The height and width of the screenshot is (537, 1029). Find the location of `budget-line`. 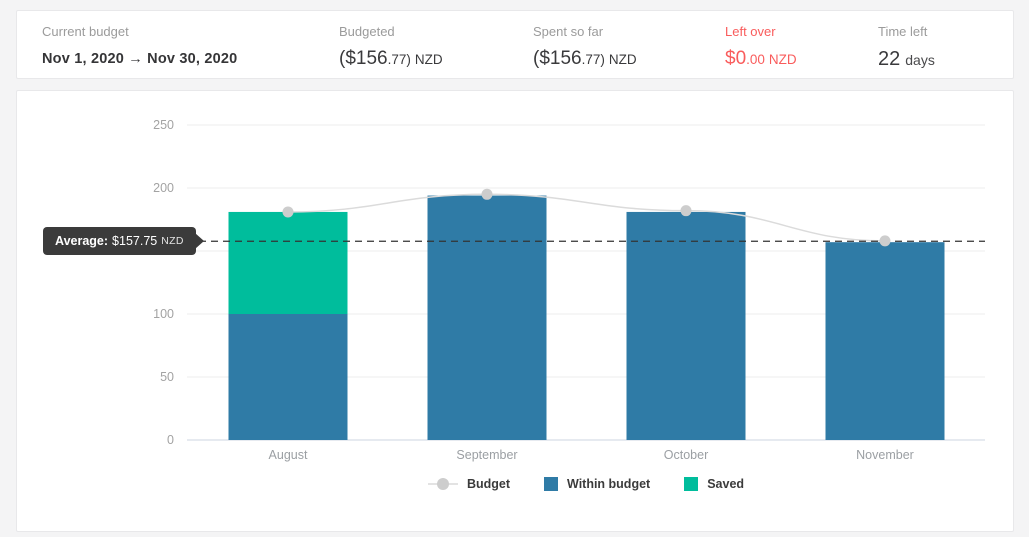

budget-line is located at coordinates (586, 217).